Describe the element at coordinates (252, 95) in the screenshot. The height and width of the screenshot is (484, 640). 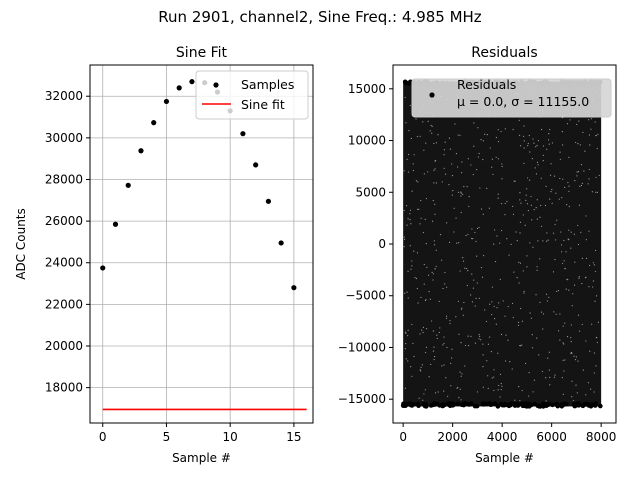
I see `sine-fit-legend: Samples Sine fit` at that location.